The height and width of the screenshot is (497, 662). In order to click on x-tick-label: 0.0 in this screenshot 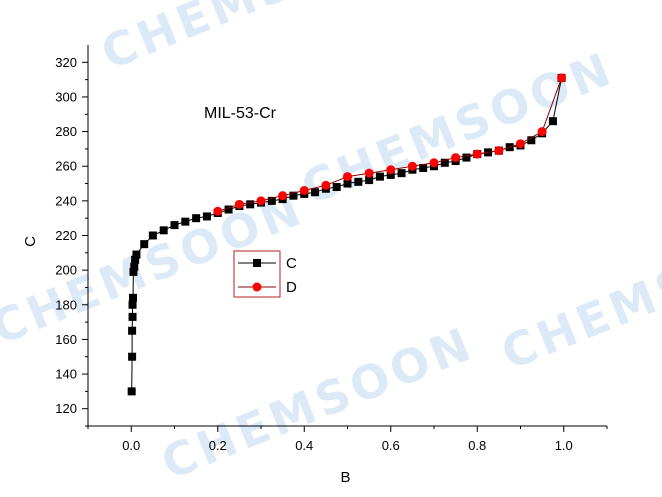, I will do `click(131, 445)`.